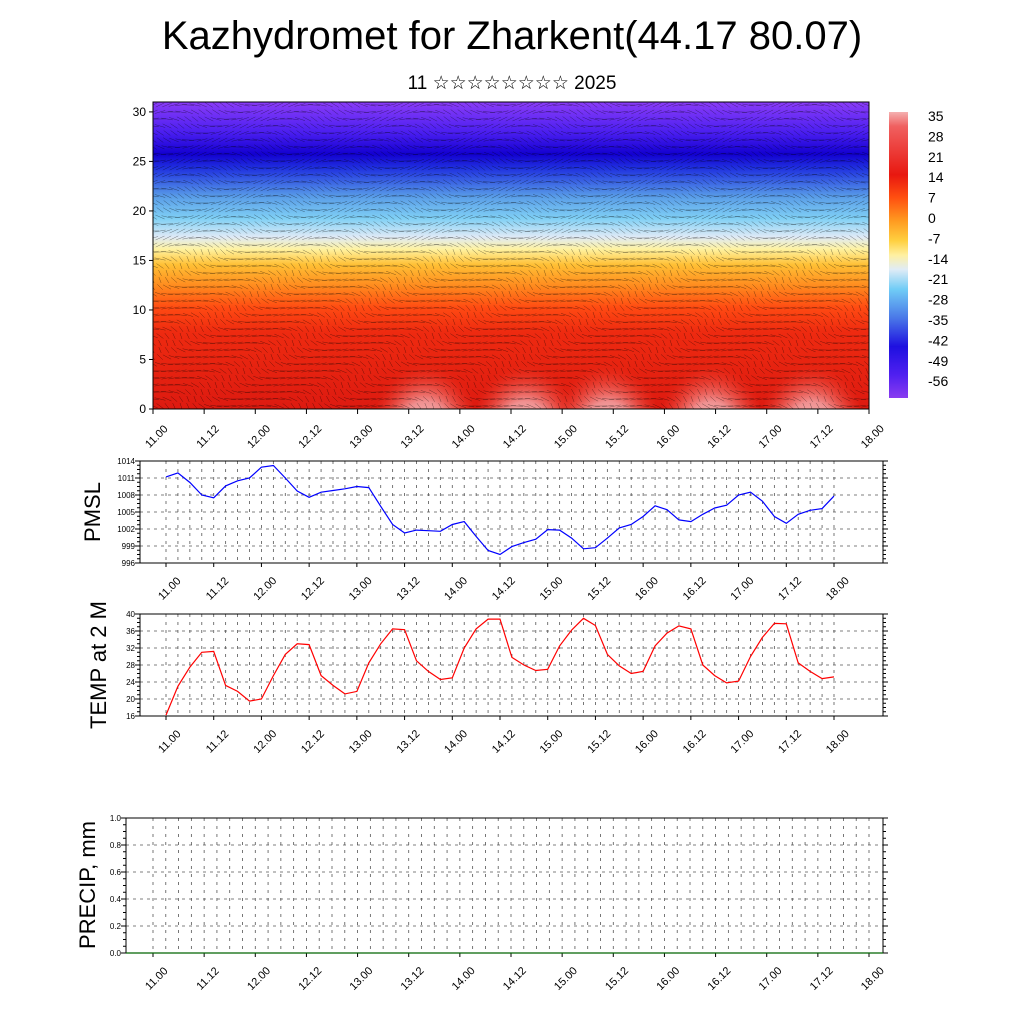 The height and width of the screenshot is (1024, 1024). I want to click on heatmap-x-tick-label: 13.12, so click(413, 437).